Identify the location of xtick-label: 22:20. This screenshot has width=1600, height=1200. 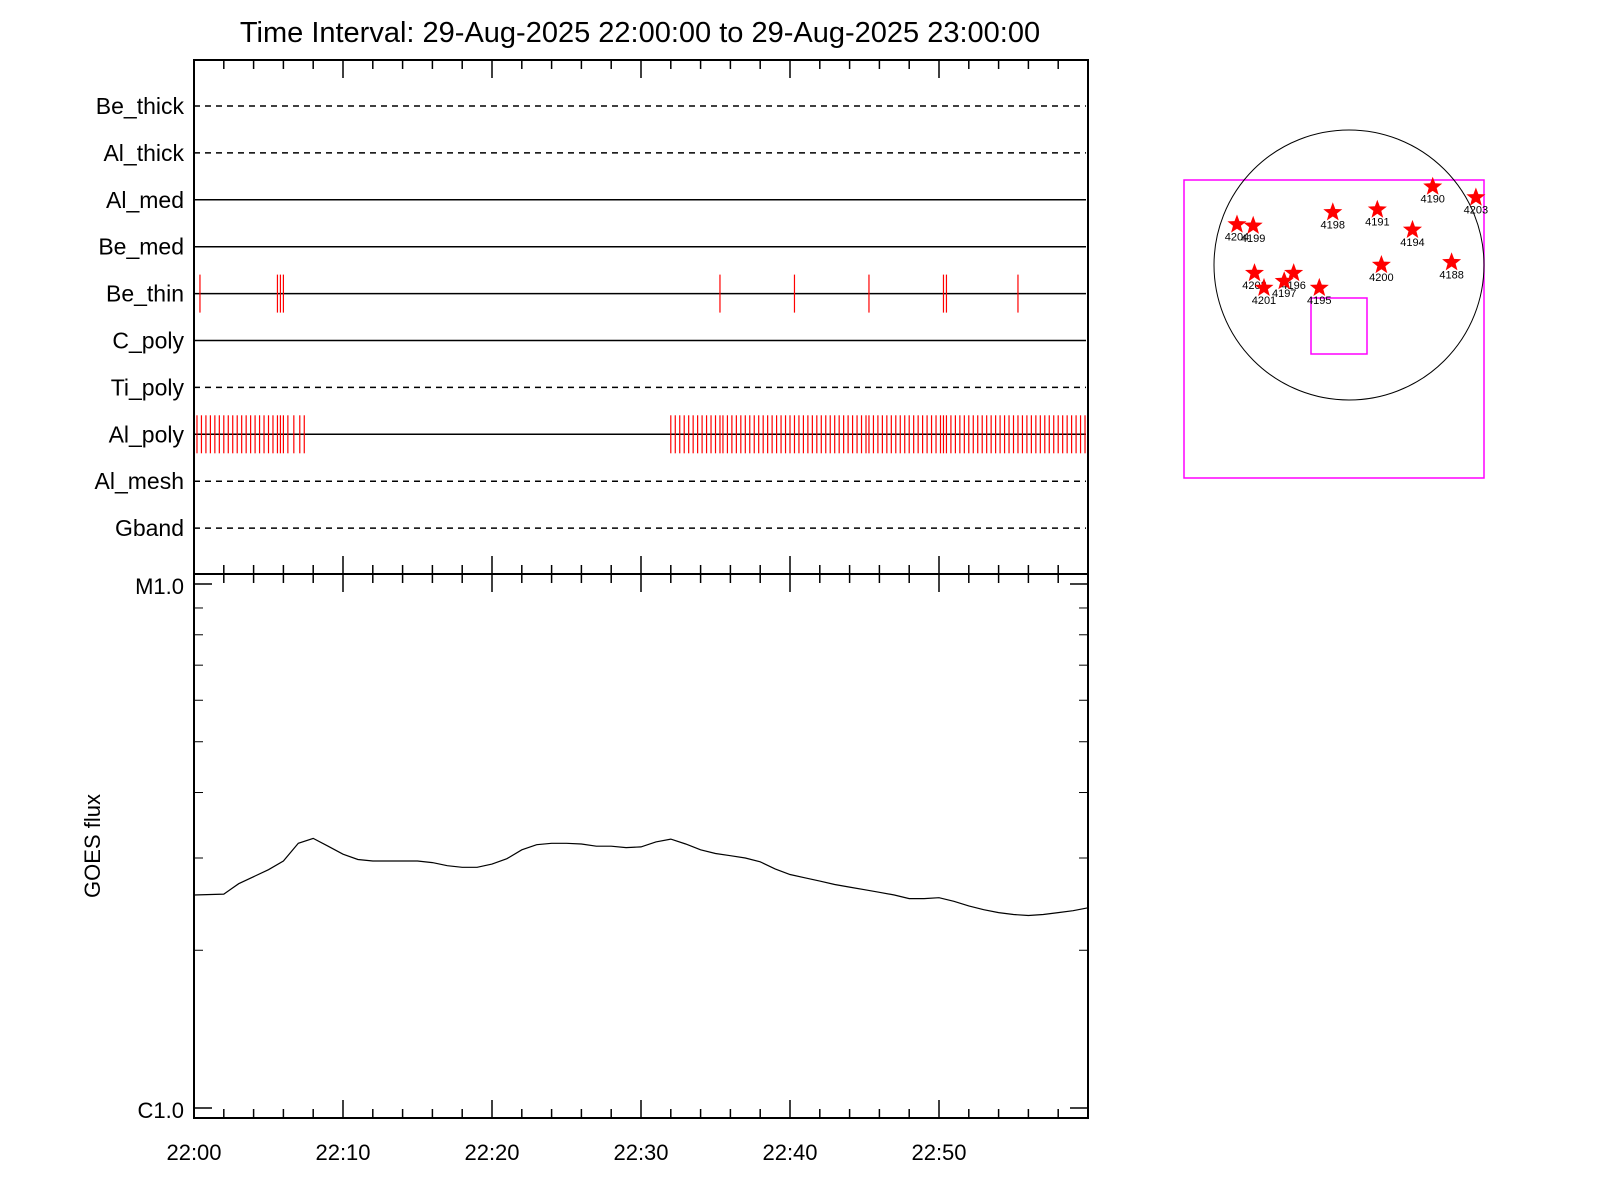
(491, 1152).